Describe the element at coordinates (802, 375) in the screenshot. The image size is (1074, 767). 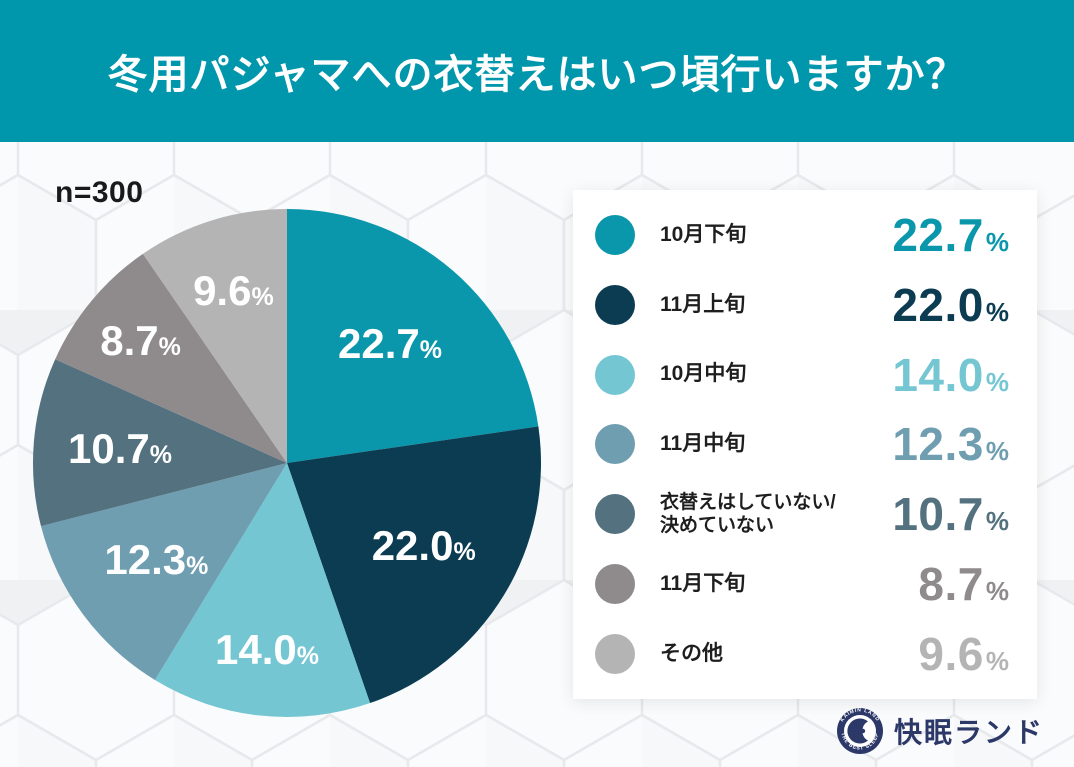
I see `legend-item: 10月中旬 14.0%` at that location.